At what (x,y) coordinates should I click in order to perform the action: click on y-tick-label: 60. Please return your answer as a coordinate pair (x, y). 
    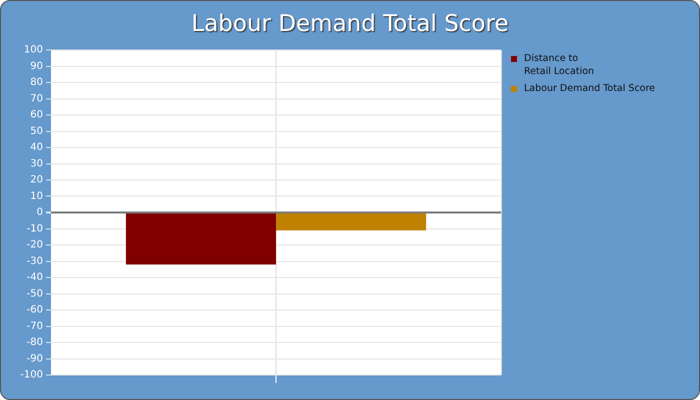
    Looking at the image, I should click on (36, 115).